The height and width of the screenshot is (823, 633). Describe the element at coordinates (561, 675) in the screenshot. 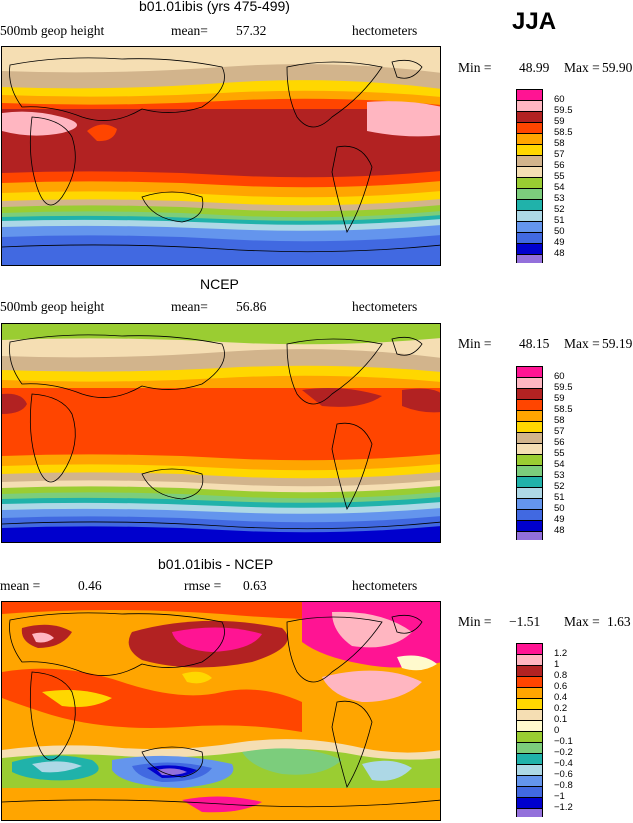

I see `panel-3-tick-label: 0.8` at that location.